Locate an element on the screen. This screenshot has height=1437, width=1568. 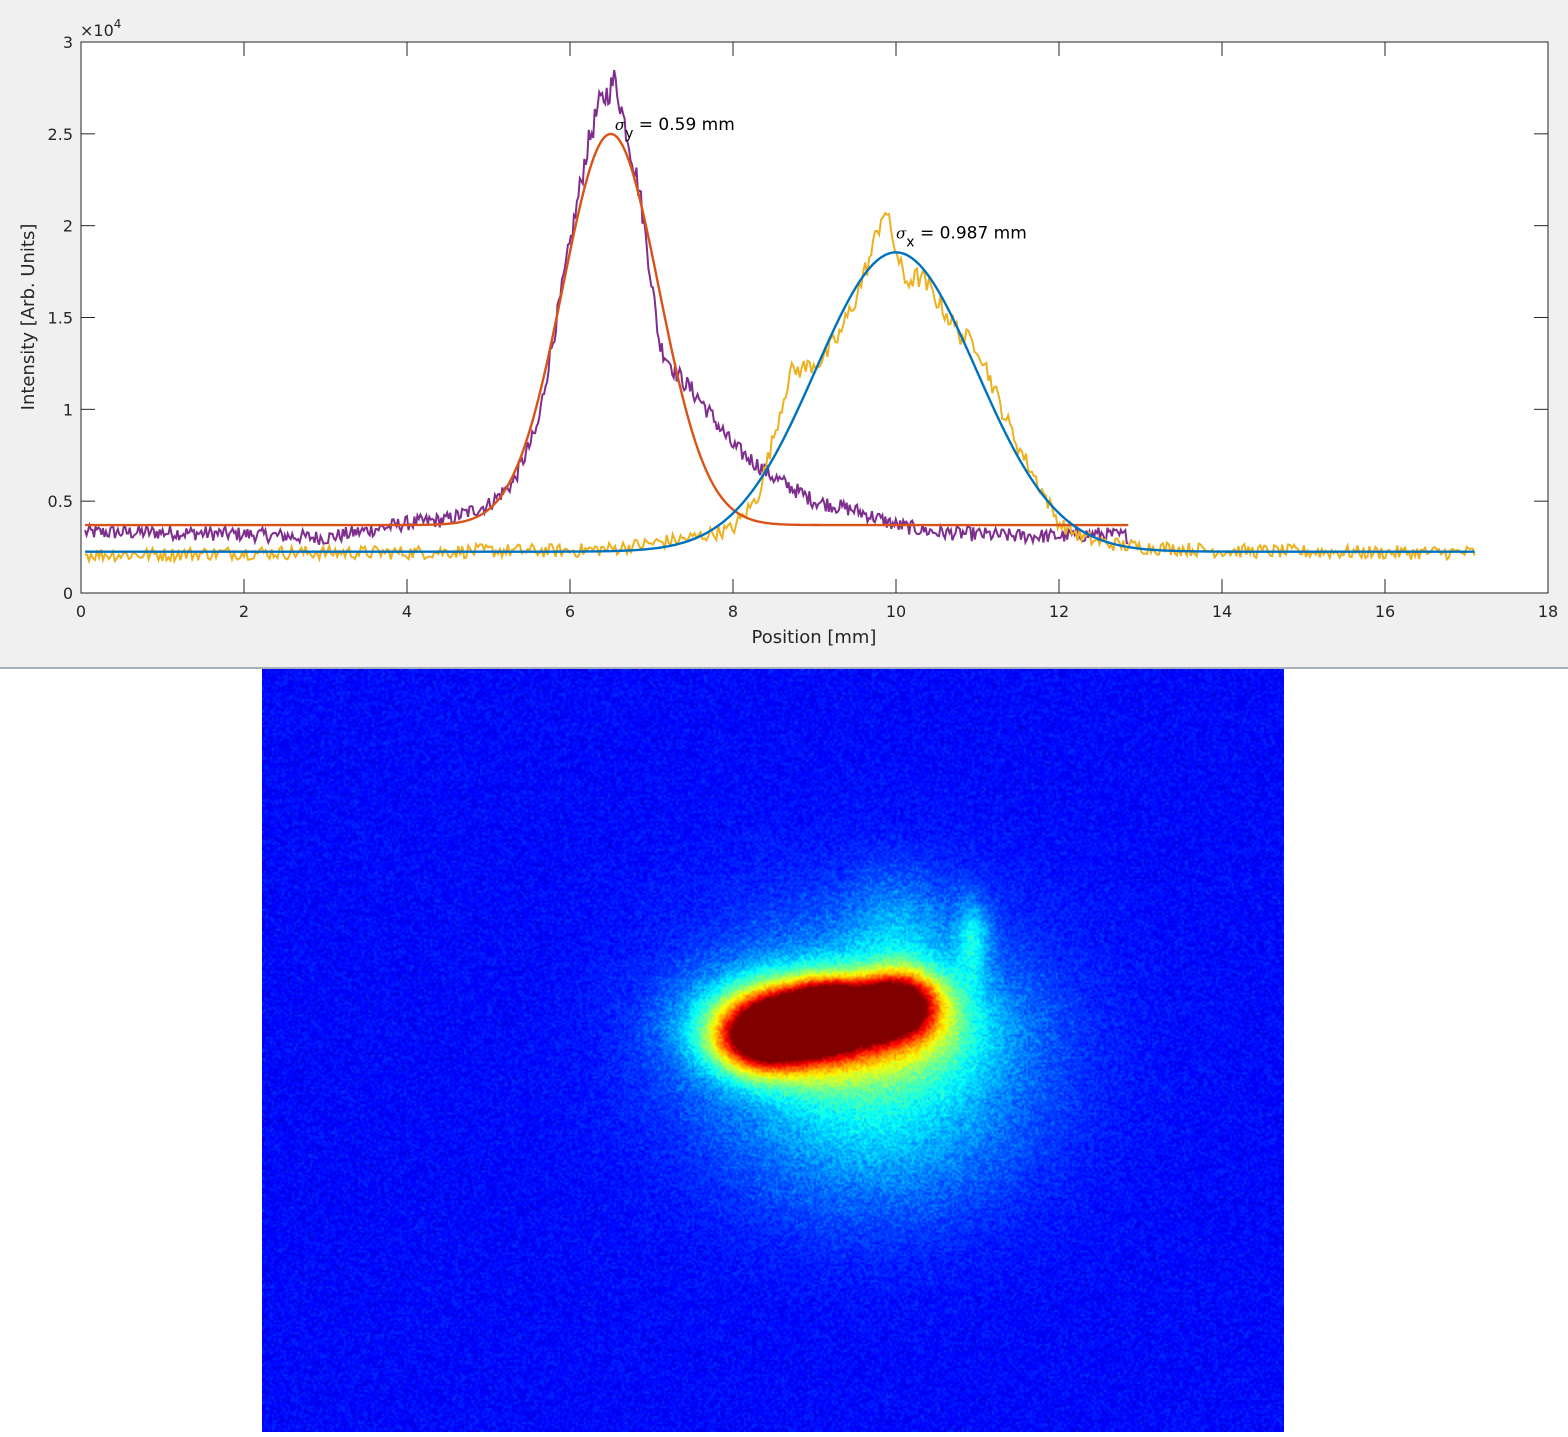
y-tick-label: 0 is located at coordinates (68, 593).